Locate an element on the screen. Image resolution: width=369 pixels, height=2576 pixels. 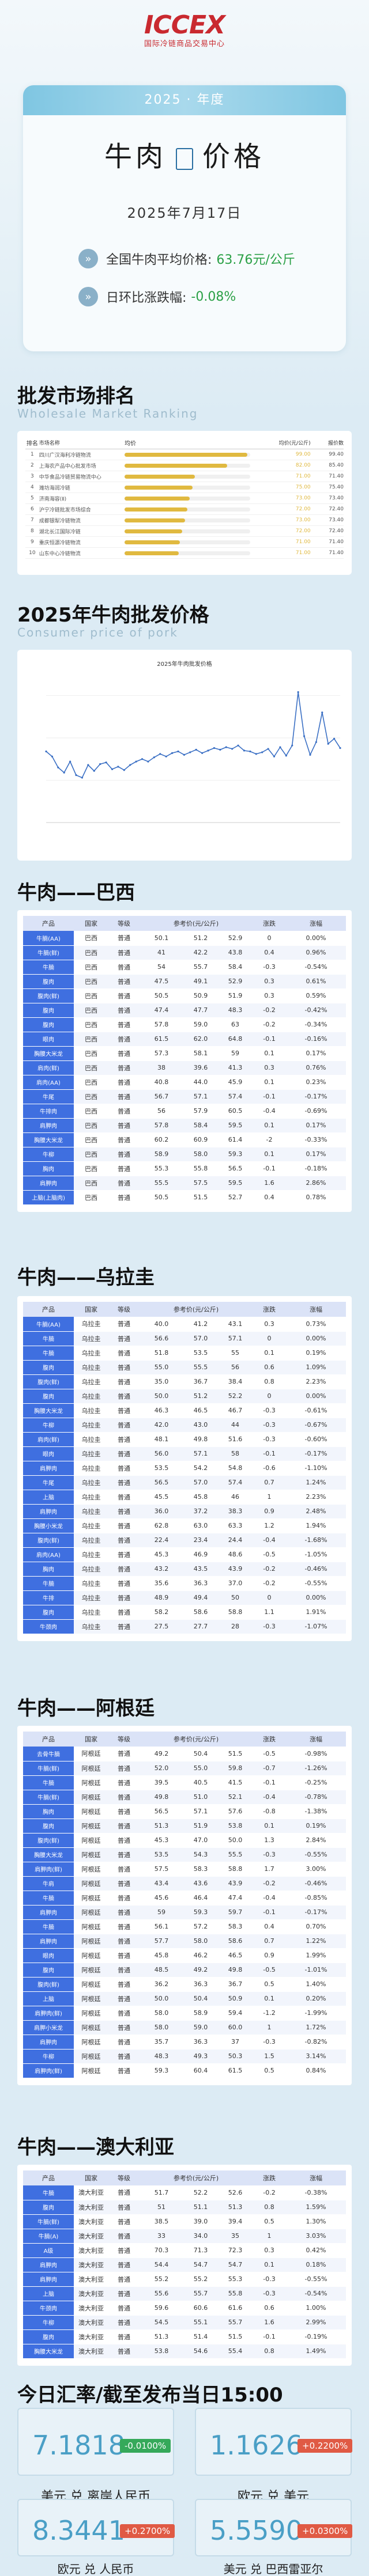
table-row: 腹肉 巴西 普通 57.8 59.0 63 -0.2 -0.34% is located at coordinates (185, 1024).